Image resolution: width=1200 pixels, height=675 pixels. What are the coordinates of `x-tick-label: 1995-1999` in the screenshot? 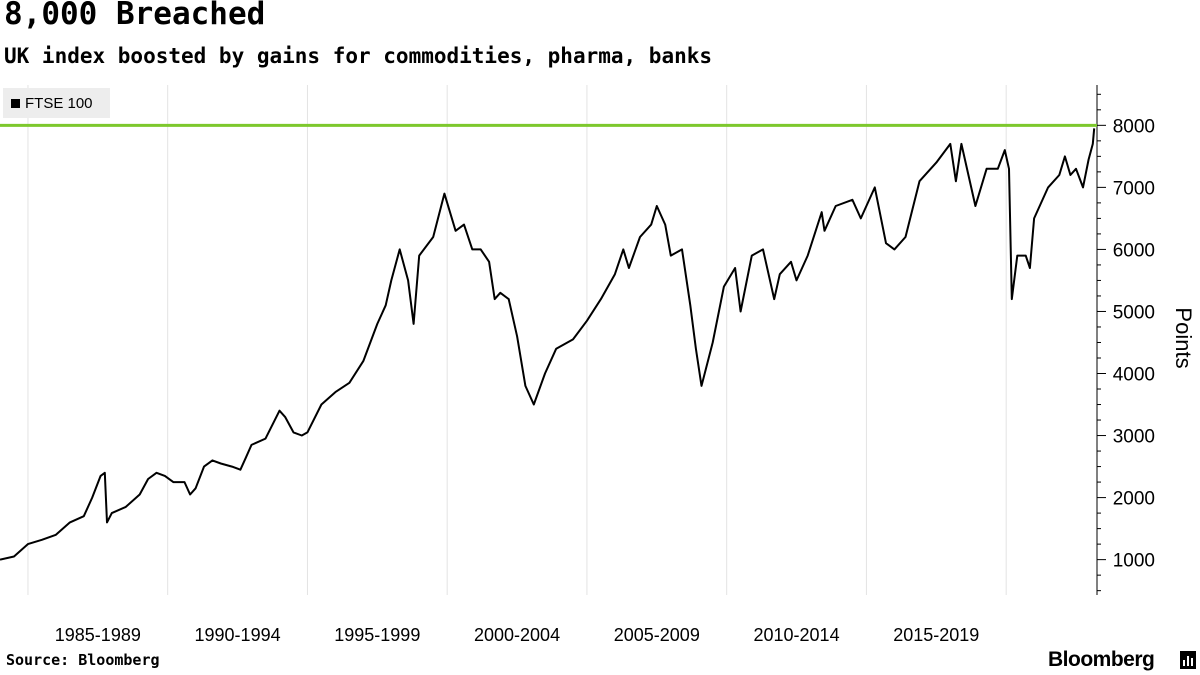 It's located at (377, 635).